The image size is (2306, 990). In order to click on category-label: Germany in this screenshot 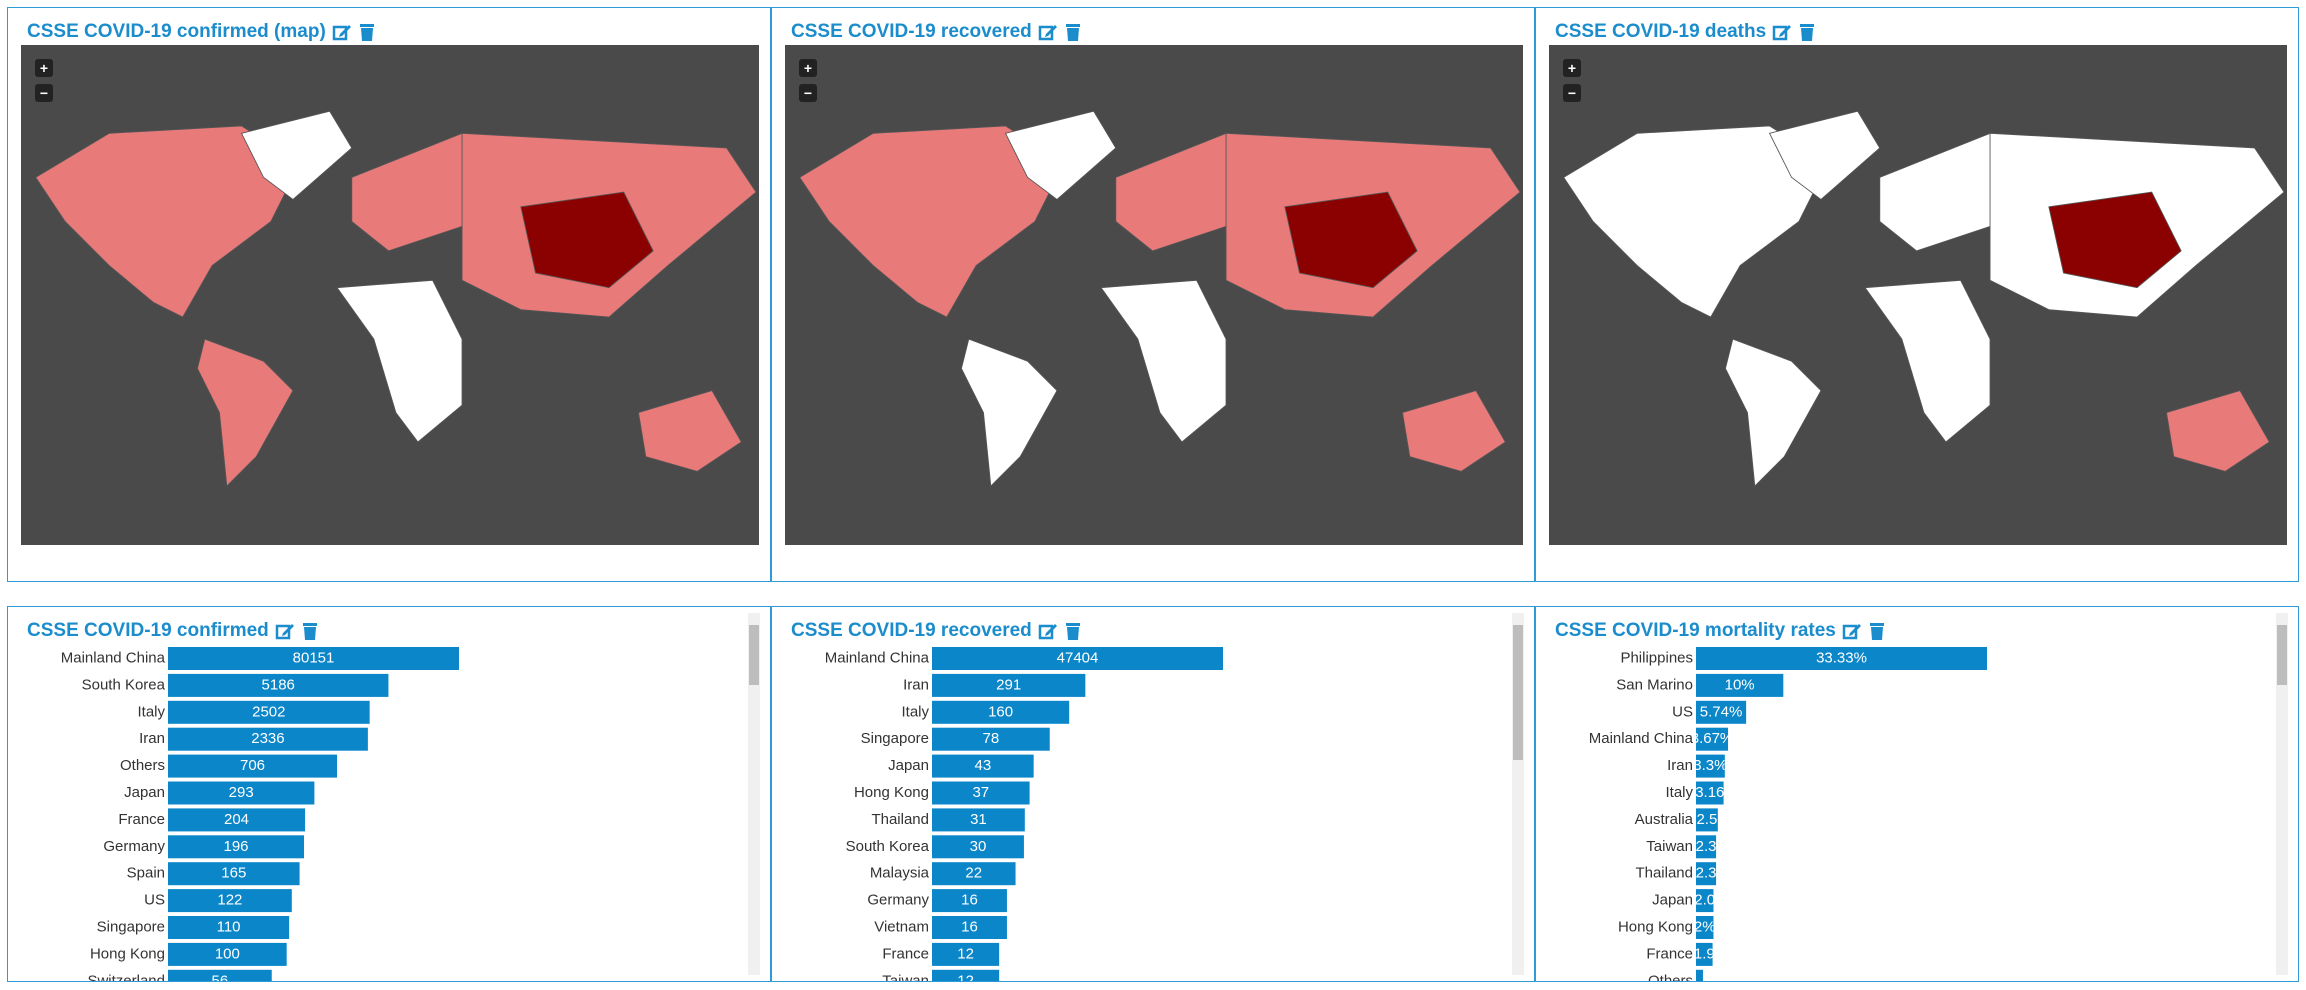, I will do `click(134, 846)`.